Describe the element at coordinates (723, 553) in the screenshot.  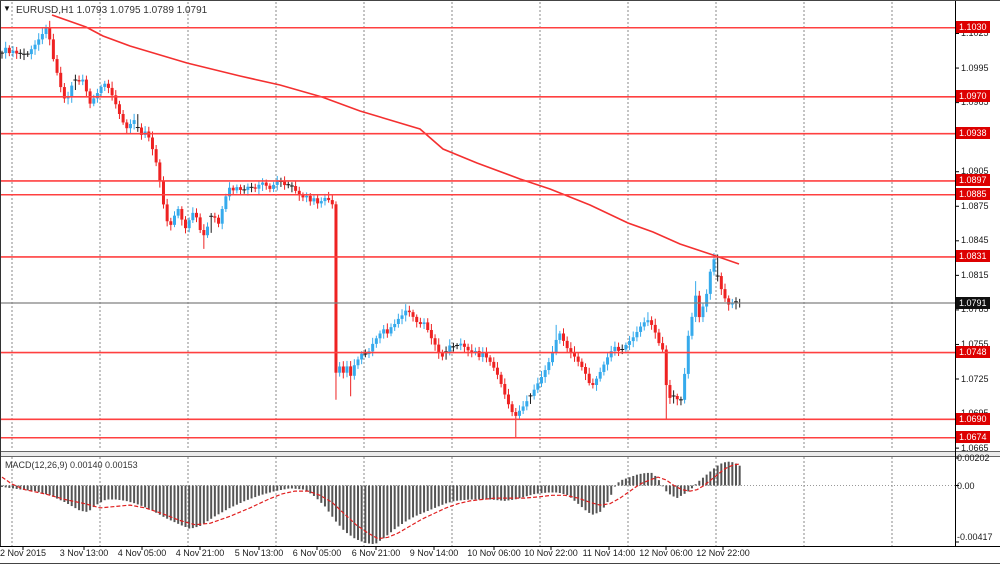
I see `time-axis-label: 12 Nov 22:00` at that location.